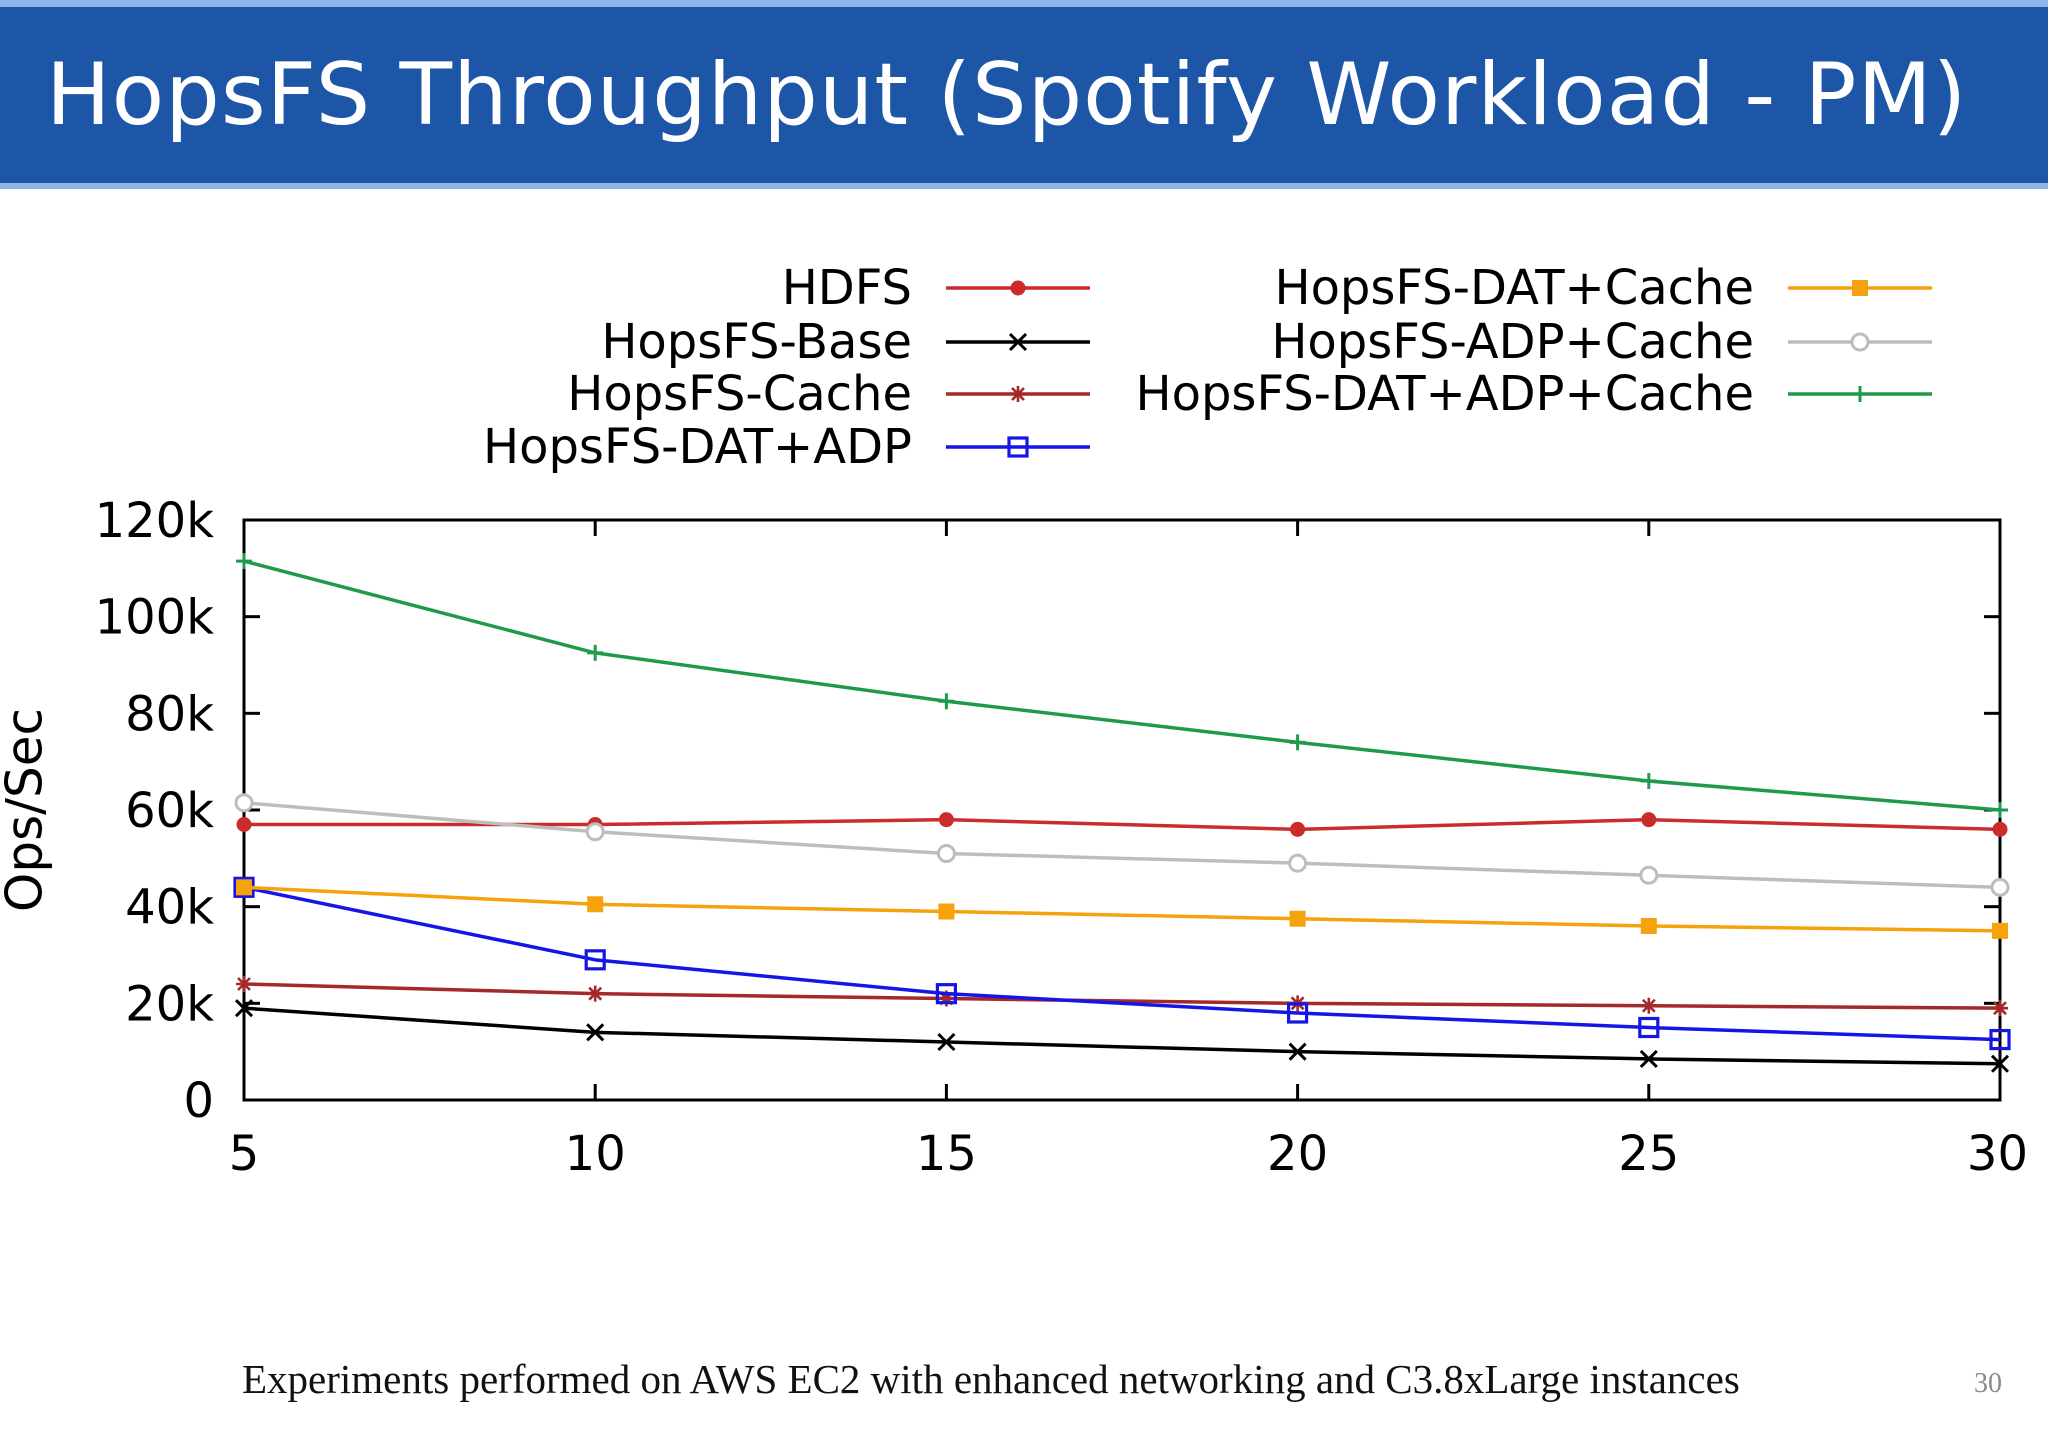 This screenshot has height=1448, width=2048. Describe the element at coordinates (155, 521) in the screenshot. I see `y-tick-label: 120k` at that location.